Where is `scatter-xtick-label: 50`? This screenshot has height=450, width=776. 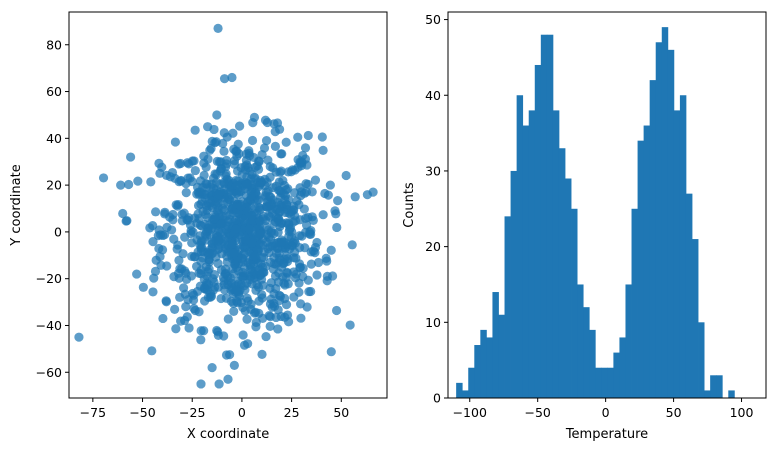 scatter-xtick-label: 50 is located at coordinates (341, 412).